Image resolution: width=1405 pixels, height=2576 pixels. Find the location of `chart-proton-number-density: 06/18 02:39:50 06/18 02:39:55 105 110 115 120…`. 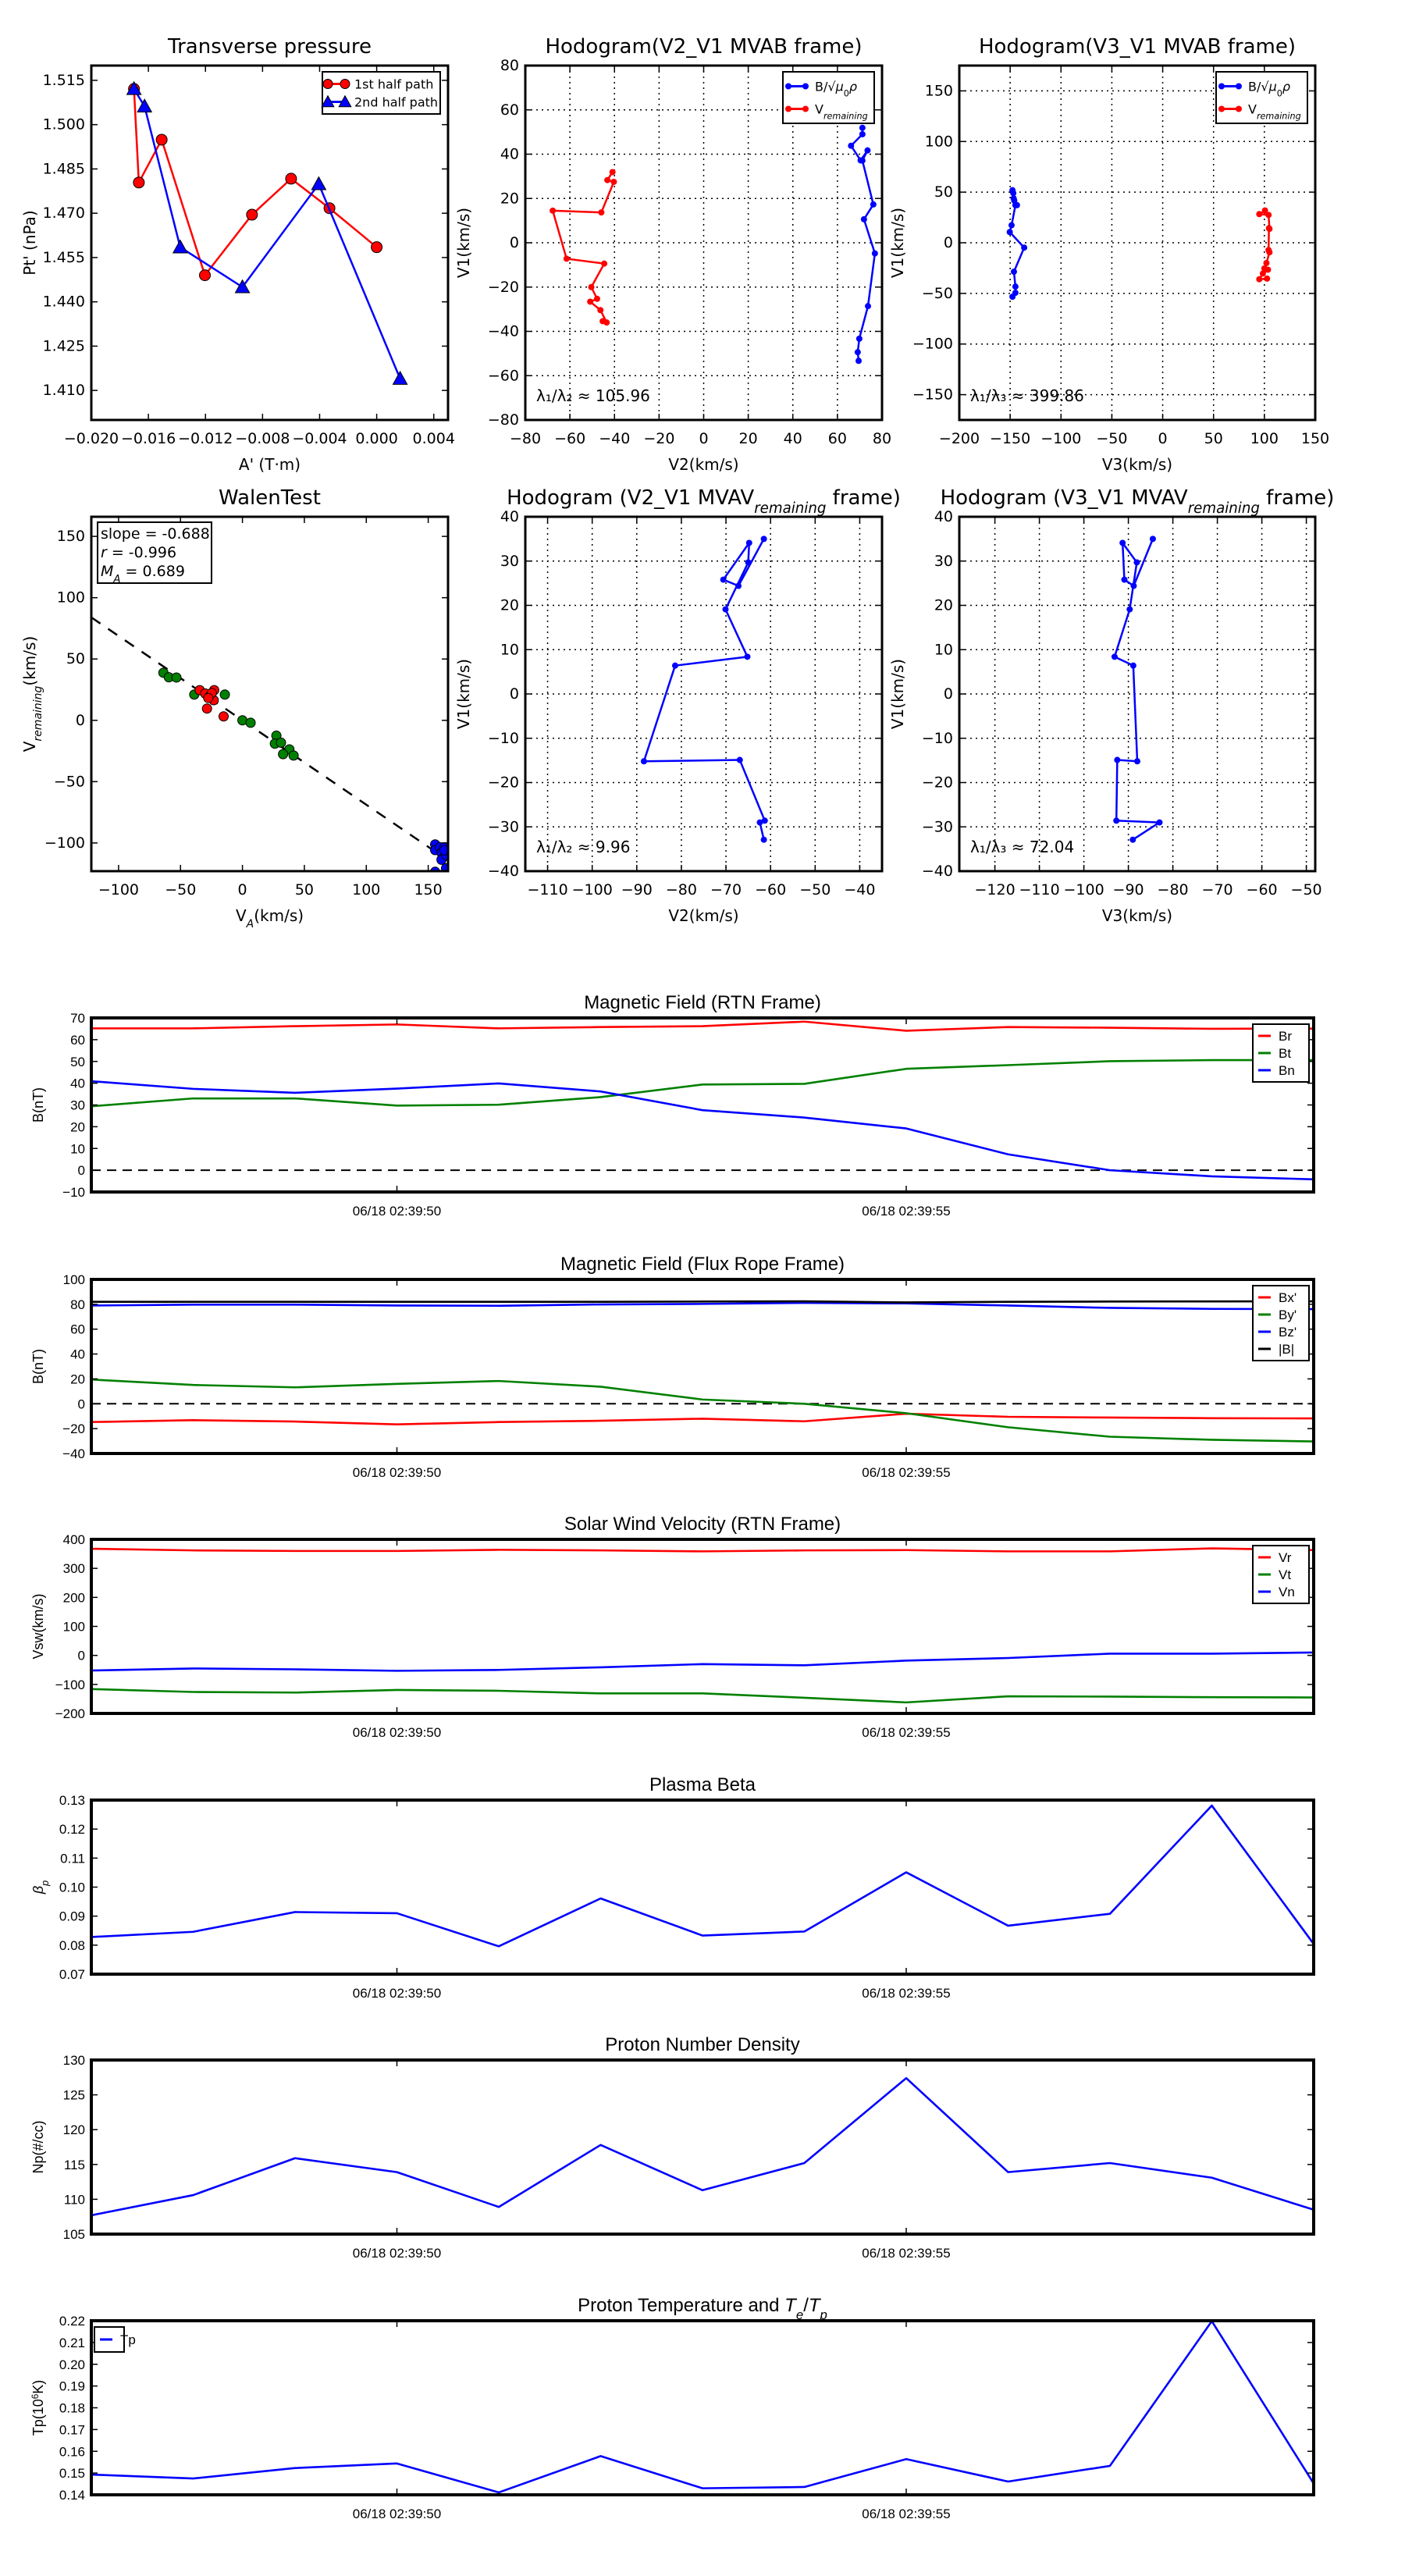

chart-proton-number-density: 06/18 02:39:50 06/18 02:39:55 105 110 115 120… is located at coordinates (673, 2147).